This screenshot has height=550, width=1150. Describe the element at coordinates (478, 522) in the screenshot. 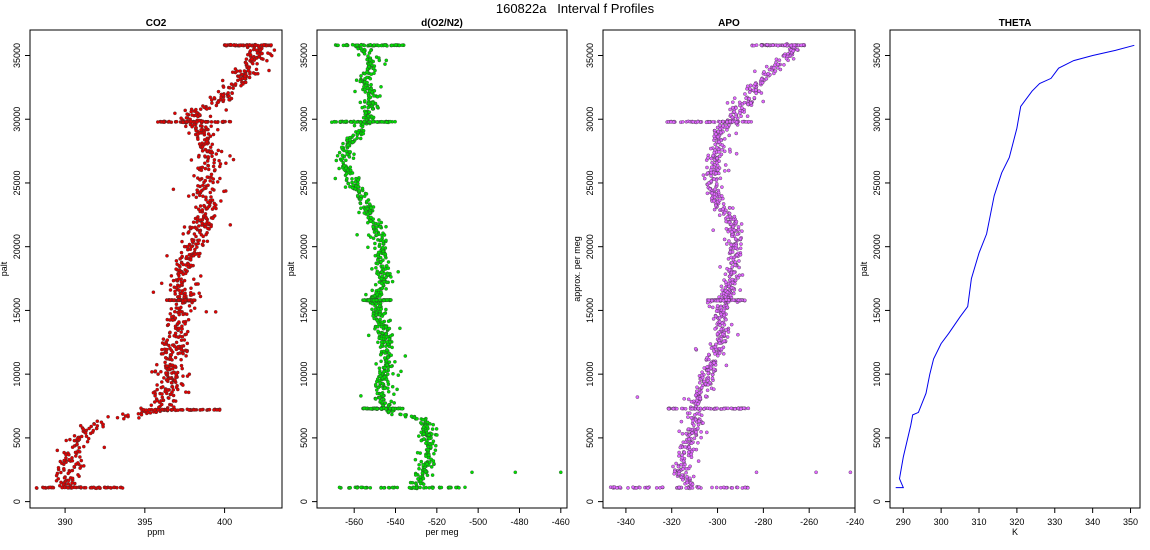

I see `x-tick-label: -500` at that location.